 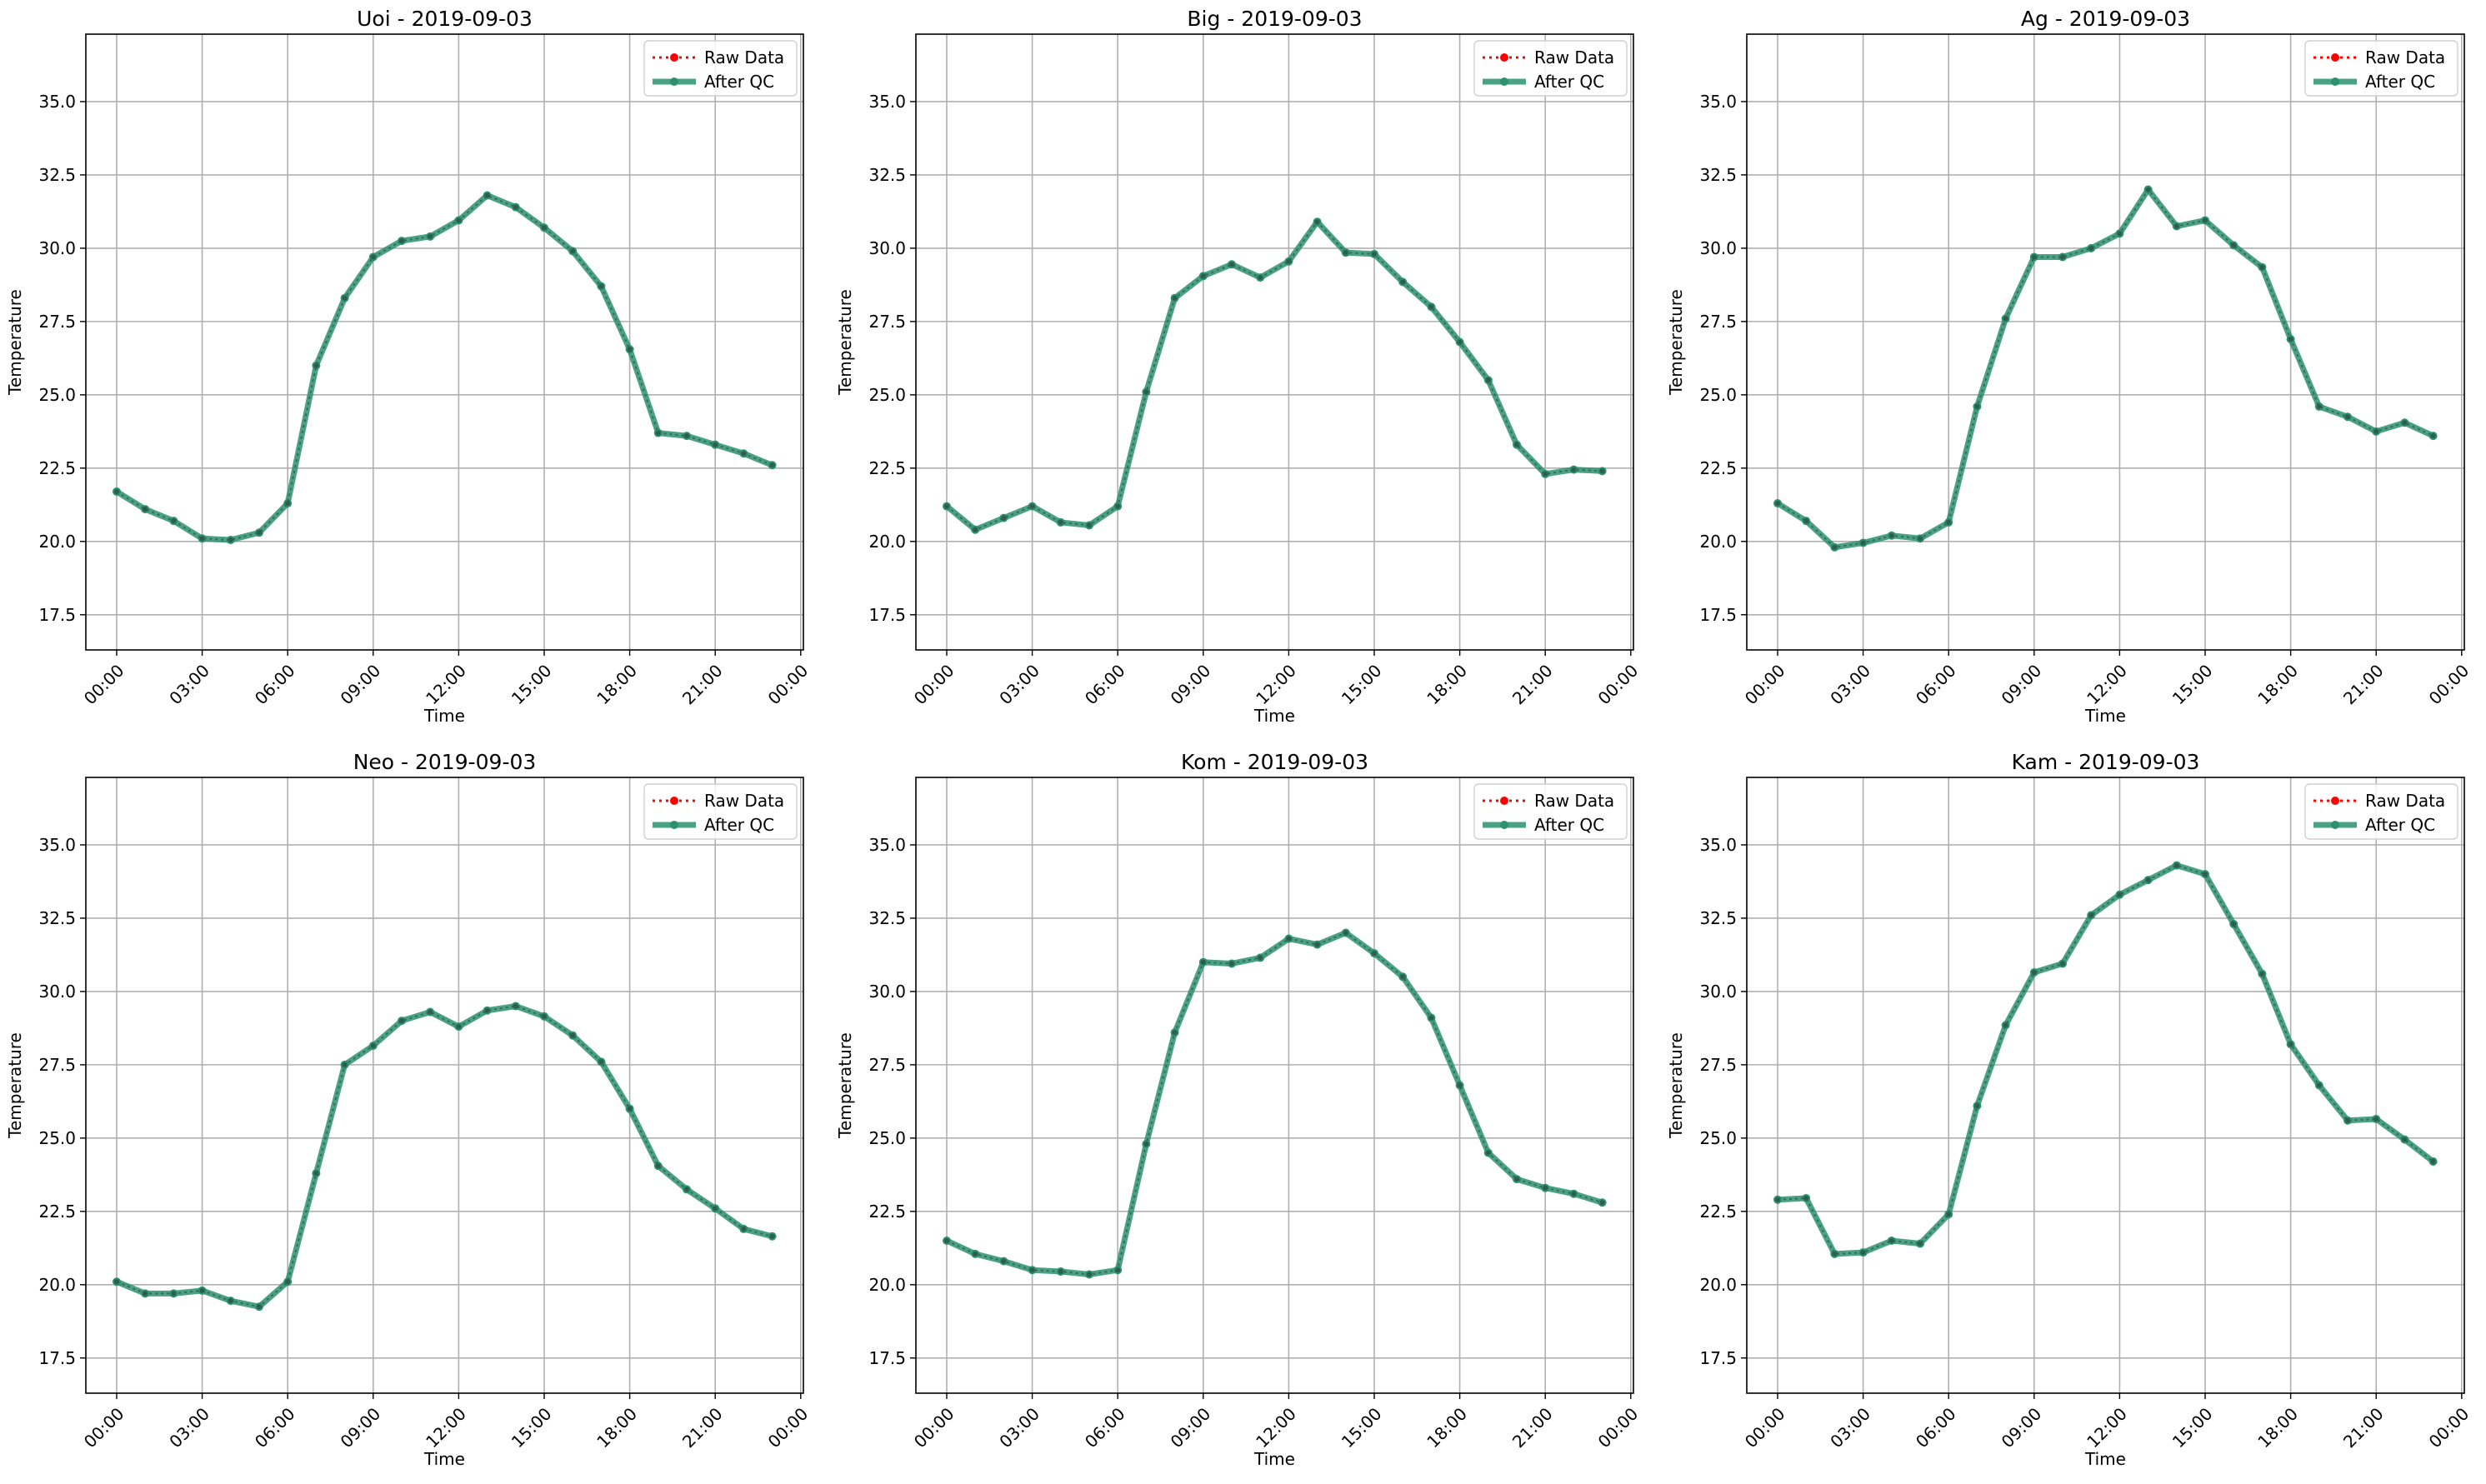 I want to click on x-tick-label: 12:00, so click(x=1276, y=685).